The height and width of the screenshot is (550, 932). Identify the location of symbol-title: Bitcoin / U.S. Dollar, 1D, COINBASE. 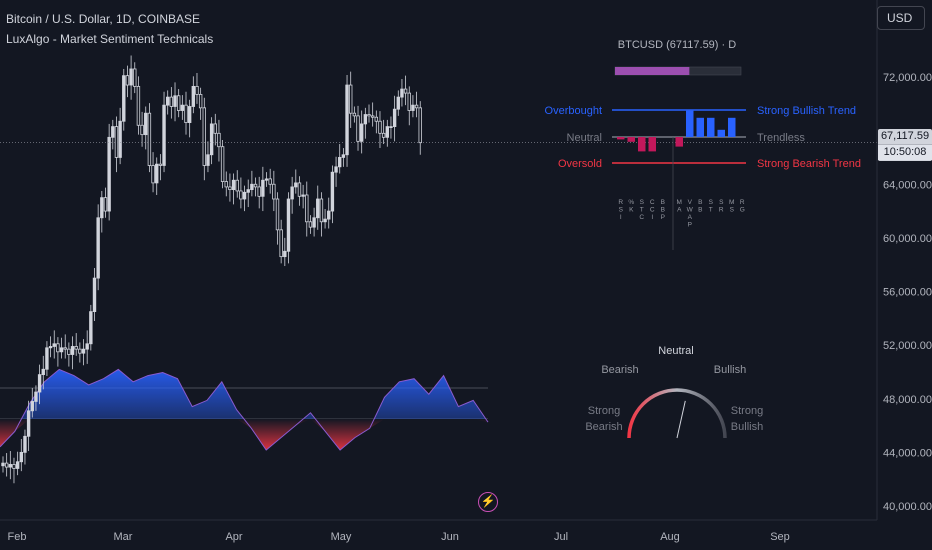
(103, 19).